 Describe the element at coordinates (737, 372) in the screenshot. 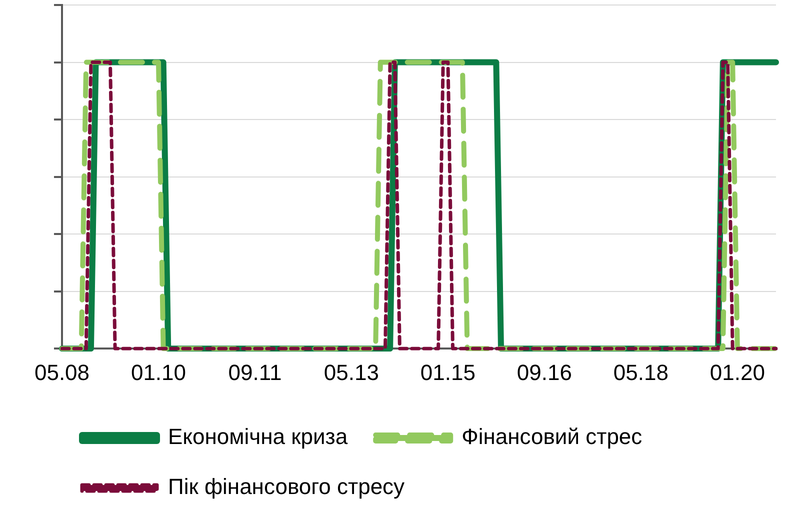

I see `x-tick-label: 01.20` at that location.